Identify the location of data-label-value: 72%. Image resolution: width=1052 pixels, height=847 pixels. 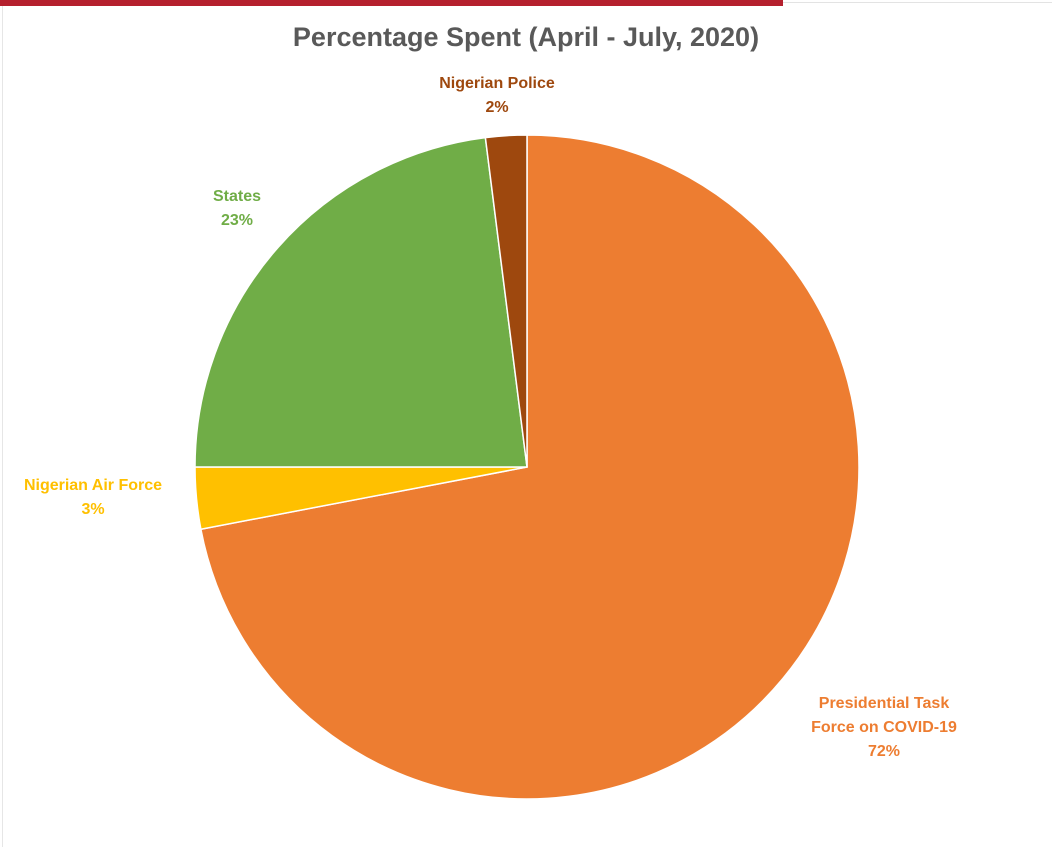
(884, 751).